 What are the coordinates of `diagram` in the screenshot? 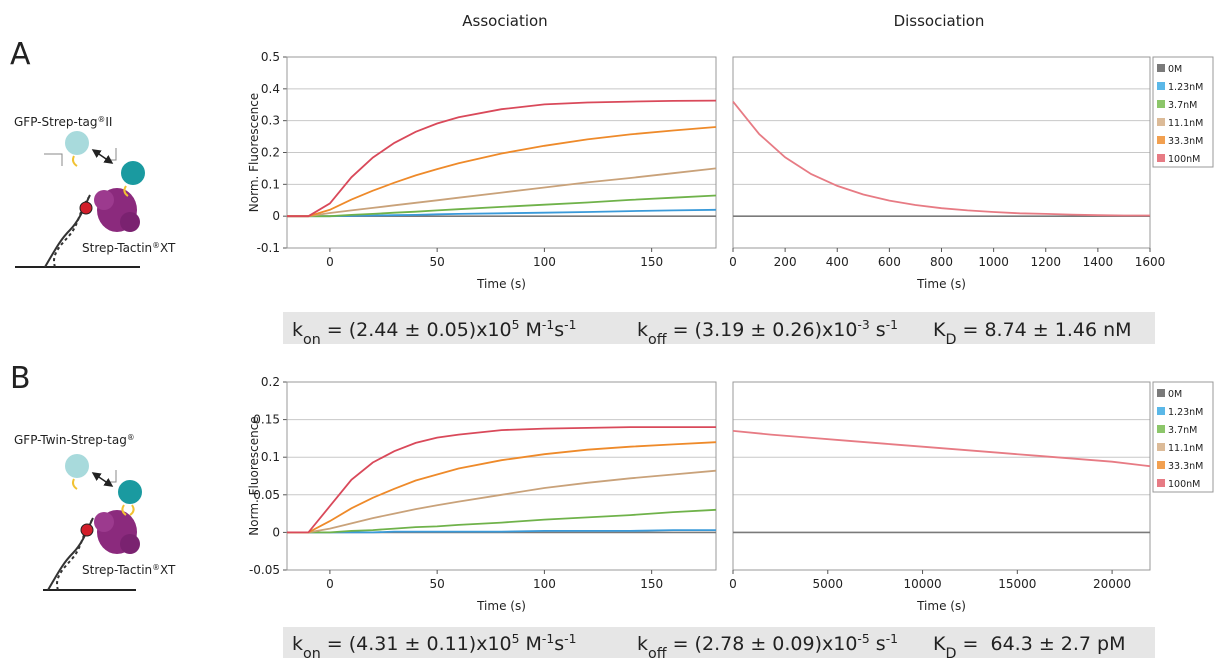 It's located at (80, 361).